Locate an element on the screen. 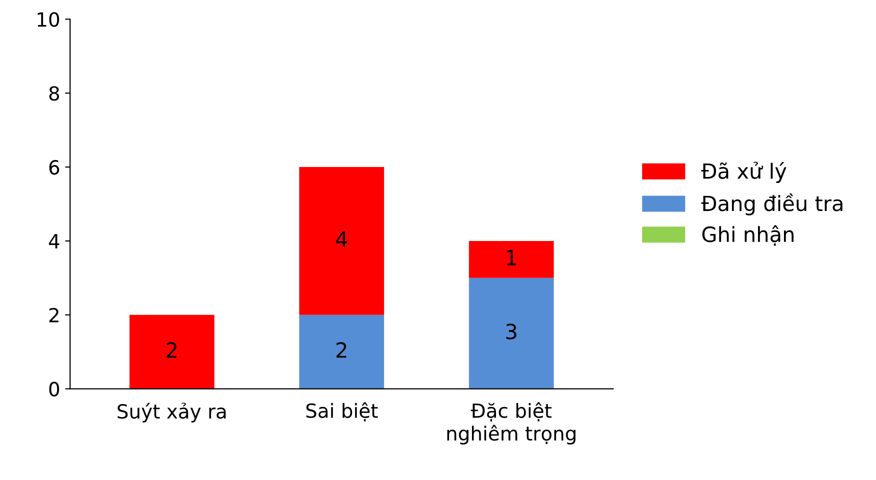  data-label: 1 is located at coordinates (511, 258).